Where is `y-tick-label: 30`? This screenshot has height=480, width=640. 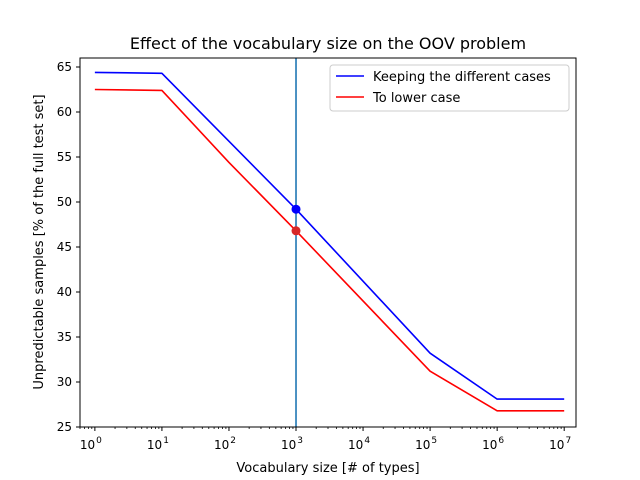
y-tick-label: 30 is located at coordinates (64, 382).